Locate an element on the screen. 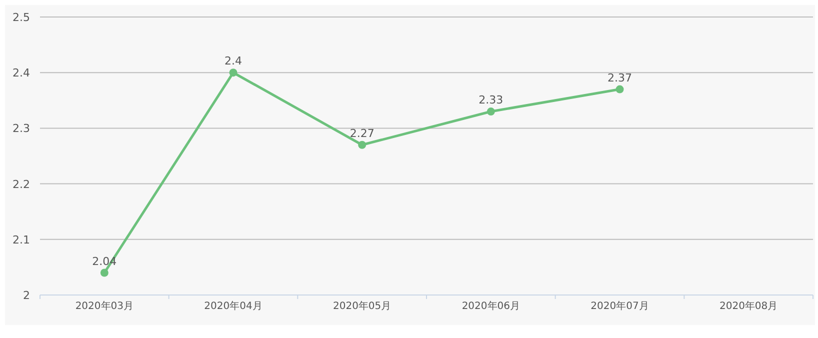  y-tick-label: 2.2 is located at coordinates (21, 184).